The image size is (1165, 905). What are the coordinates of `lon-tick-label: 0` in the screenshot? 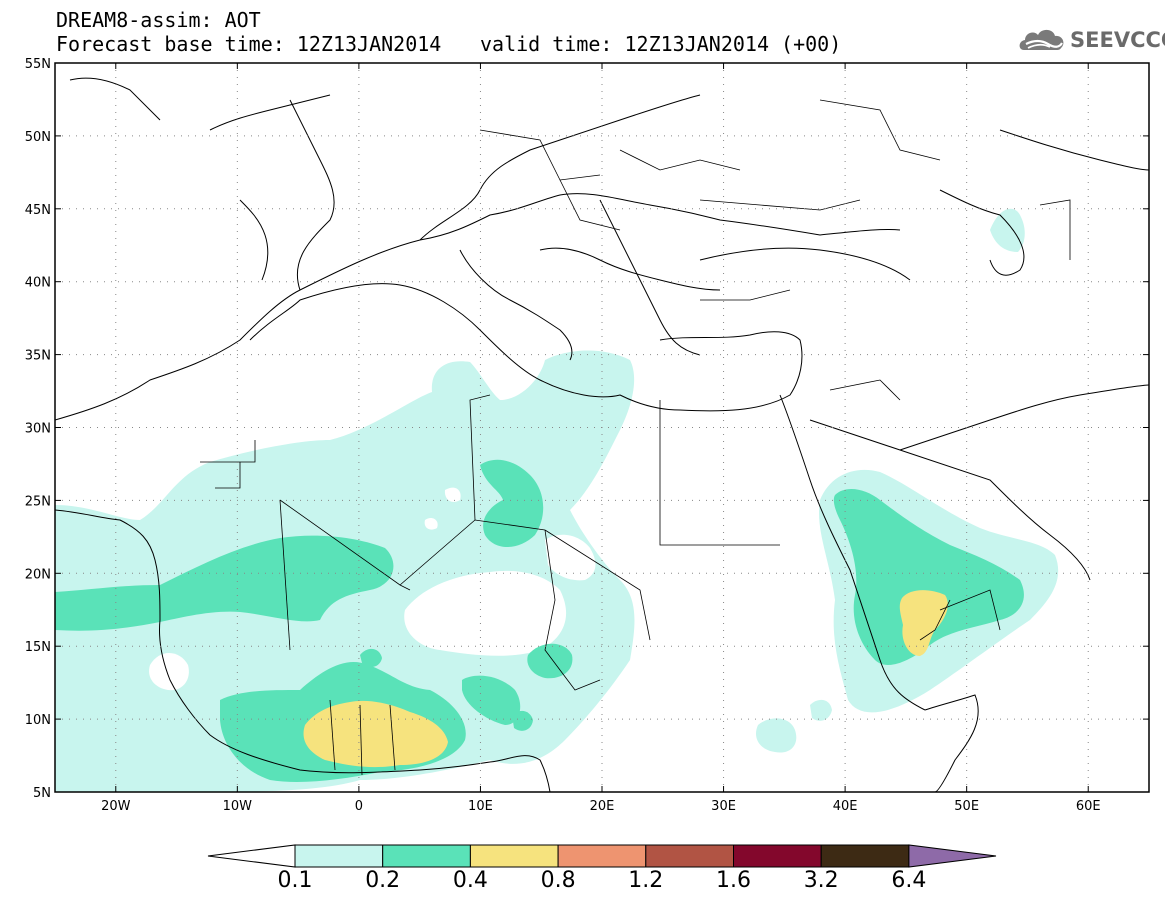 It's located at (359, 806).